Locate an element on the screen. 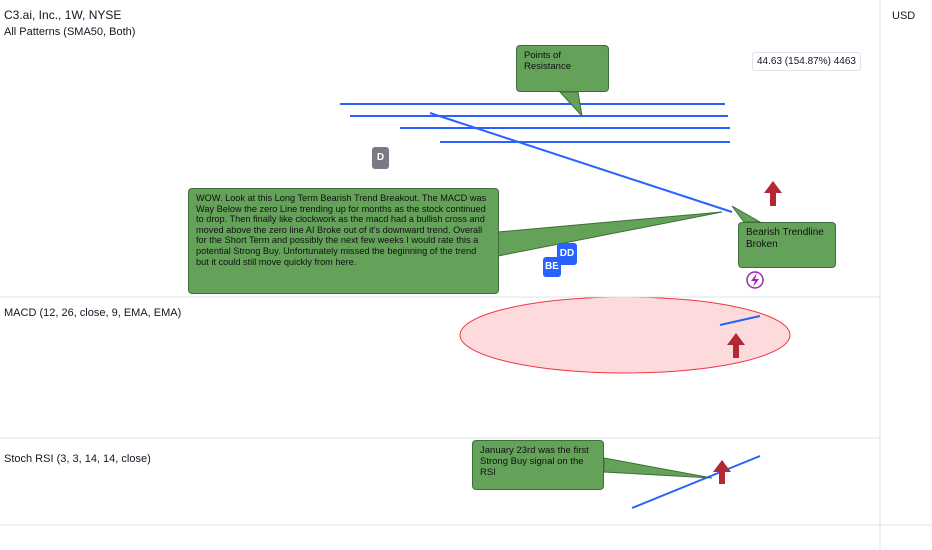 Image resolution: width=932 pixels, height=550 pixels. symbol: C3.ai, Inc., 1W, NYSE is located at coordinates (63, 15).